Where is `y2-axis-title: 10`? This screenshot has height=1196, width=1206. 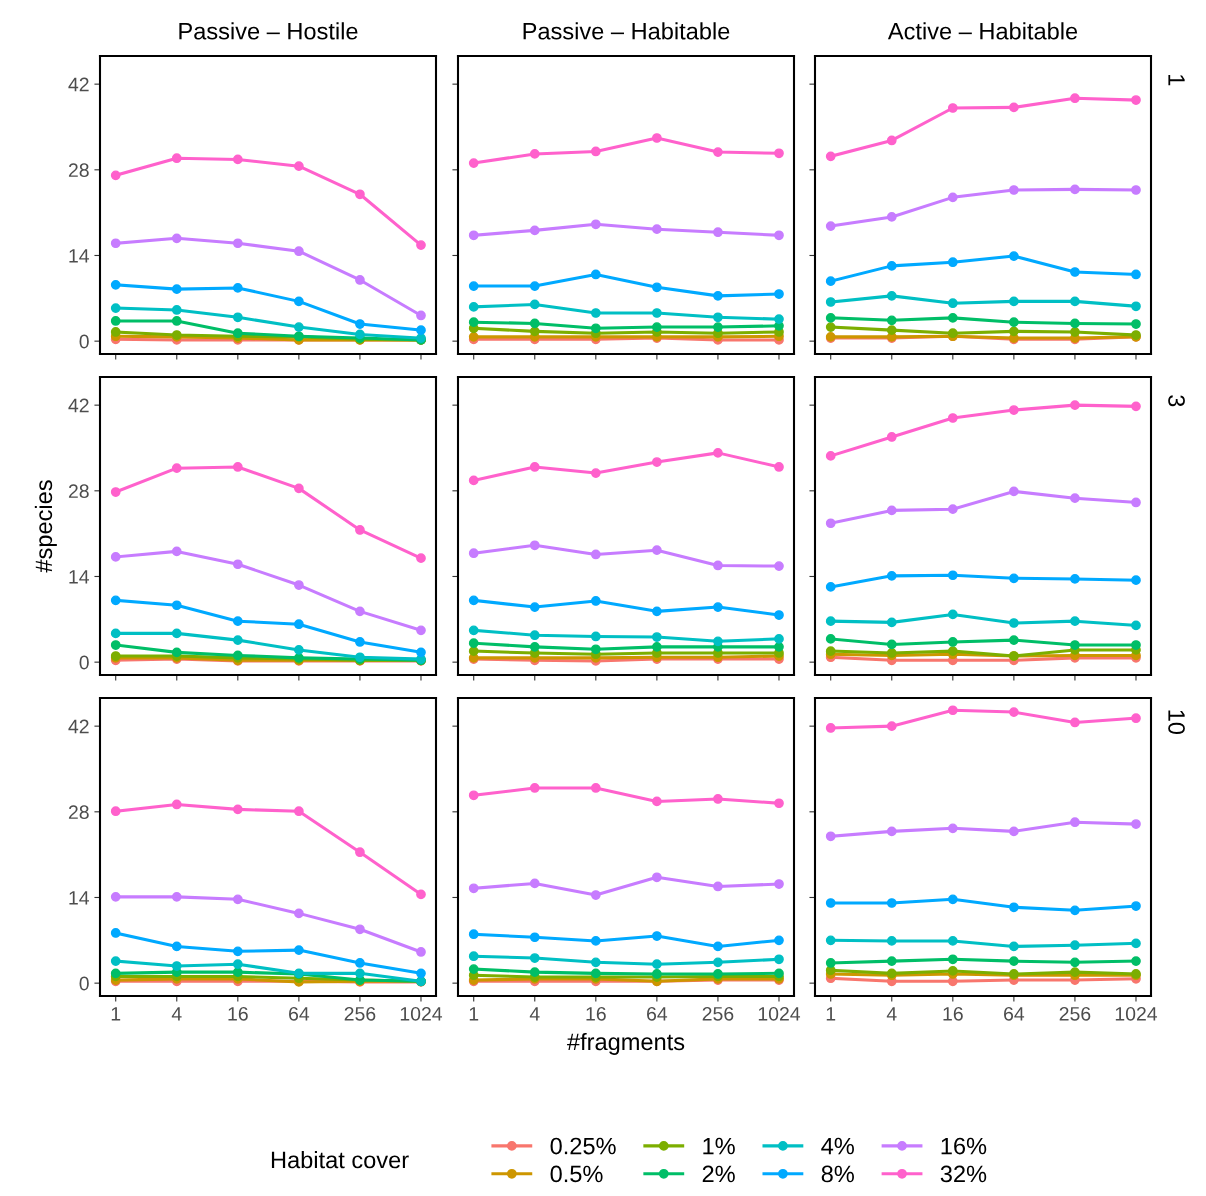 y2-axis-title: 10 is located at coordinates (1176, 722).